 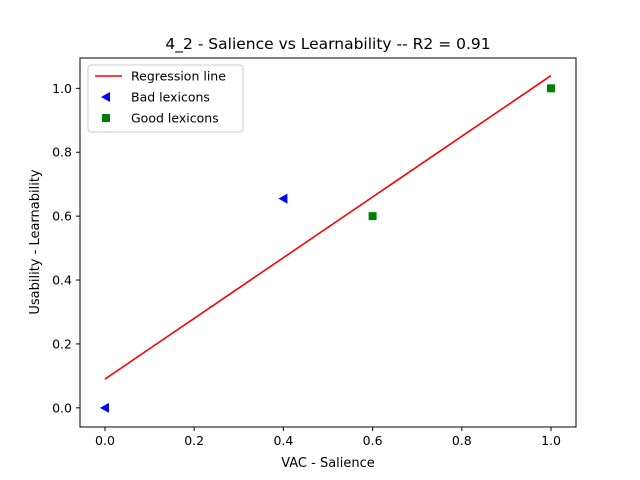 What do you see at coordinates (35, 242) in the screenshot?
I see `y-axis-label: Usability - Learnability` at bounding box center [35, 242].